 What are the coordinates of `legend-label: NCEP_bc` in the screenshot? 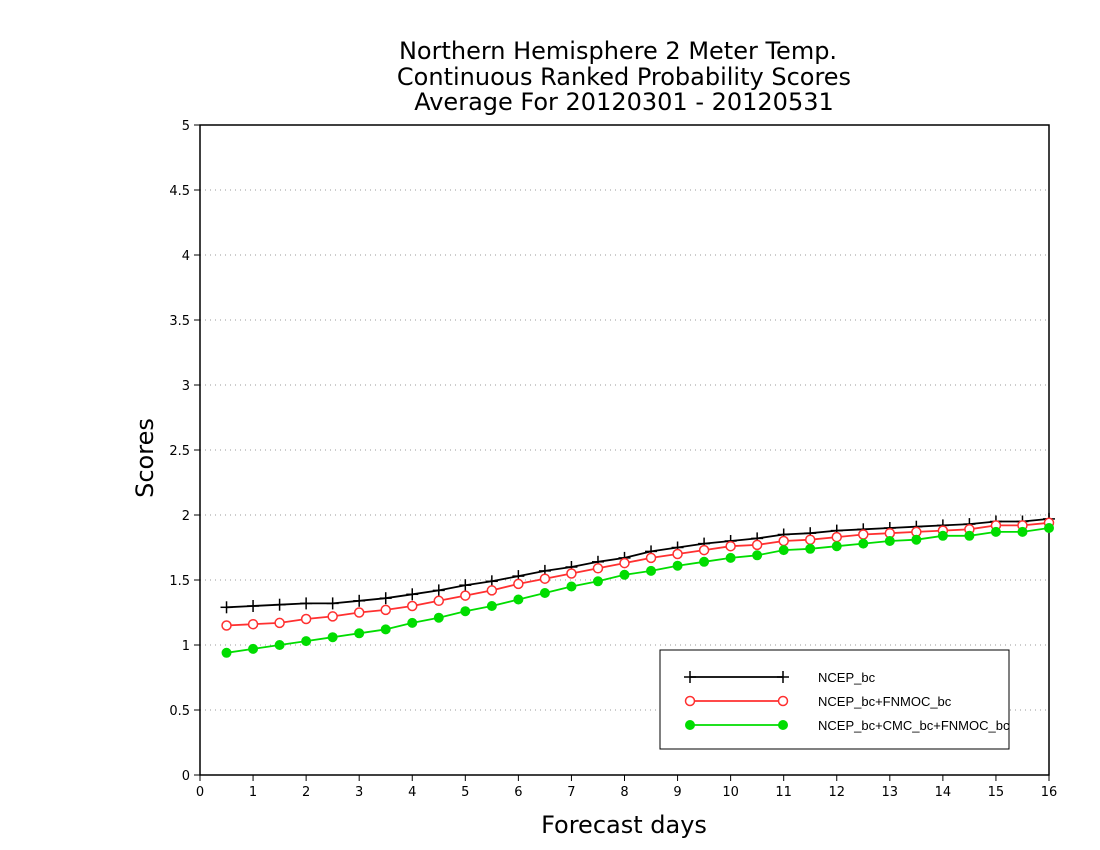 It's located at (847, 677).